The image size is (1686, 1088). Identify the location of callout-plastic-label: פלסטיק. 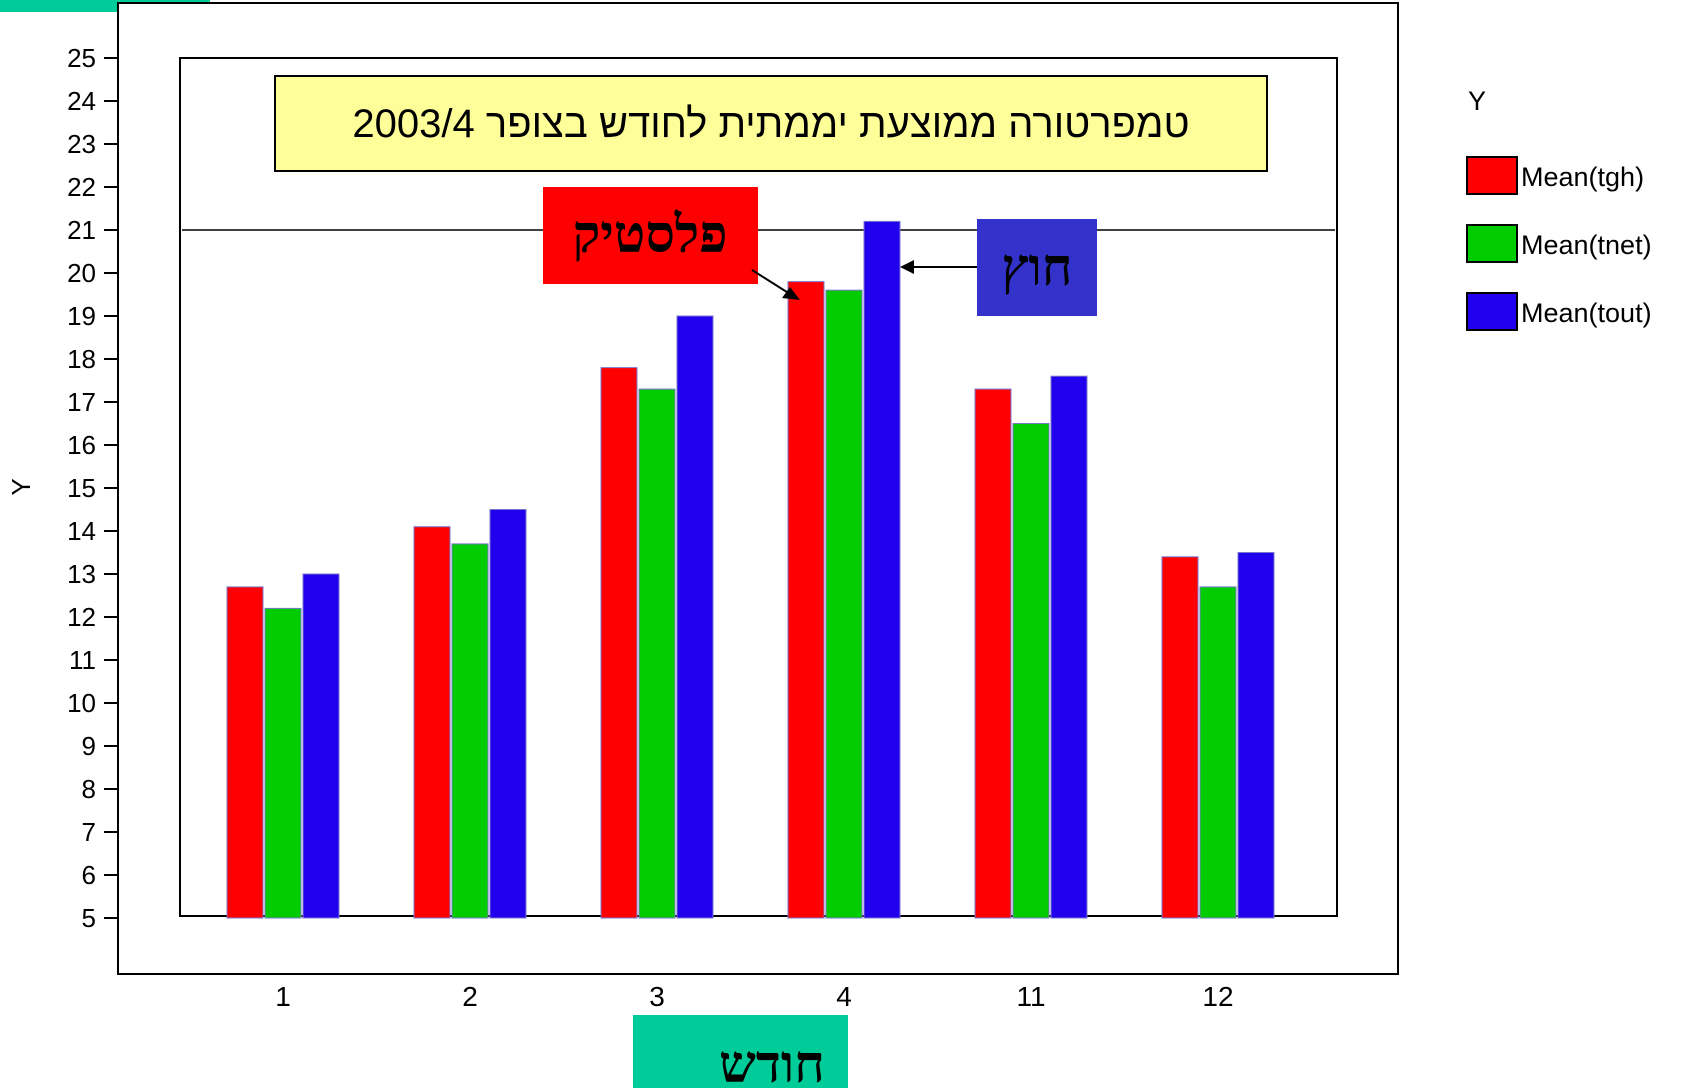
(649, 234).